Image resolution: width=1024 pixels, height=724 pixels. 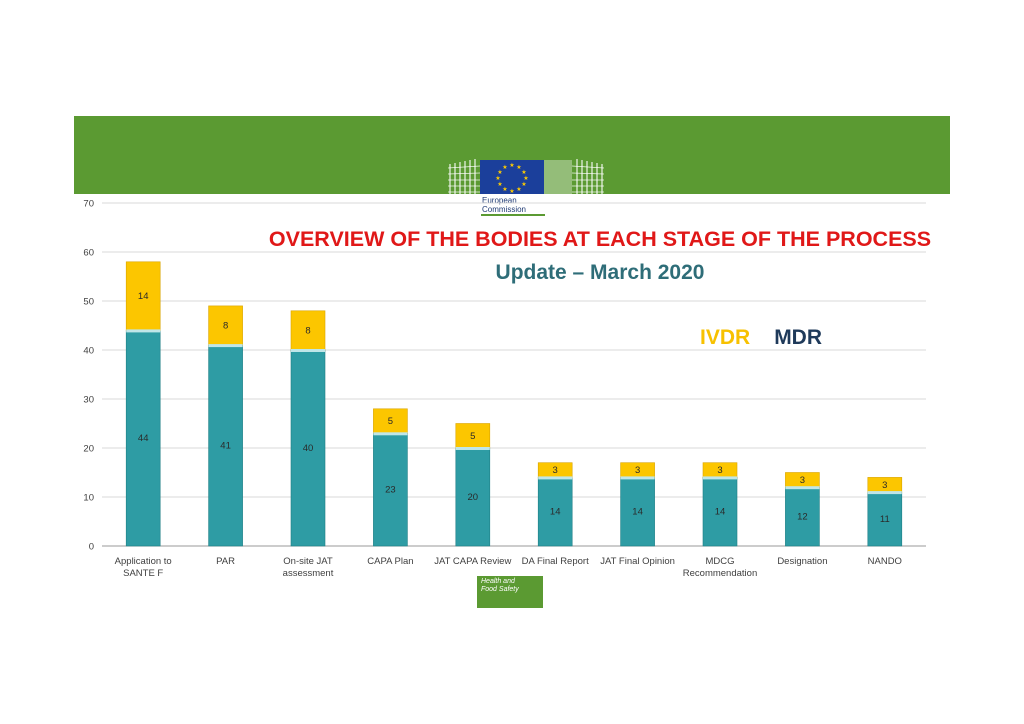 I want to click on logo-text-line2: Commission, so click(x=504, y=209).